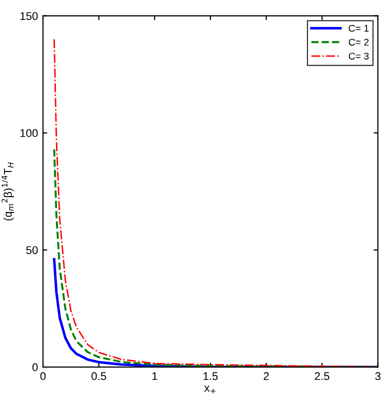 This screenshot has width=384, height=406. What do you see at coordinates (211, 376) in the screenshot?
I see `x-tick-label: 1.5` at bounding box center [211, 376].